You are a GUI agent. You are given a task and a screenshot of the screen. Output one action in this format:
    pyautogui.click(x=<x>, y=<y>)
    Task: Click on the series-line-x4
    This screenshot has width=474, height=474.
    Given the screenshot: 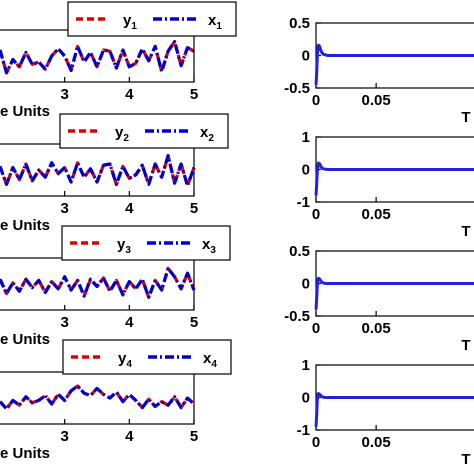 What is the action you would take?
    pyautogui.click(x=98, y=397)
    